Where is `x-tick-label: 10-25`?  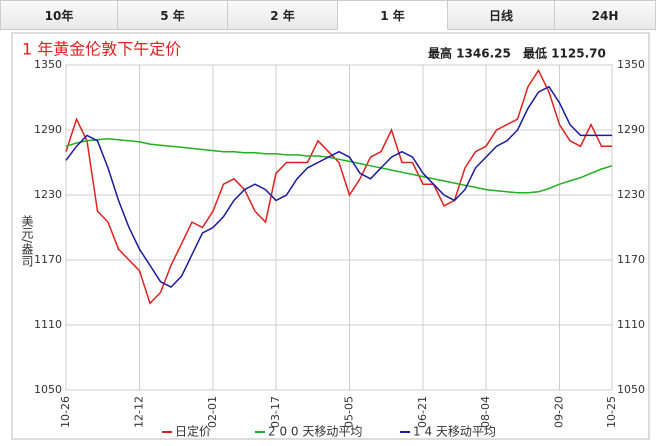
x-tick-label: 10-25 is located at coordinates (611, 412).